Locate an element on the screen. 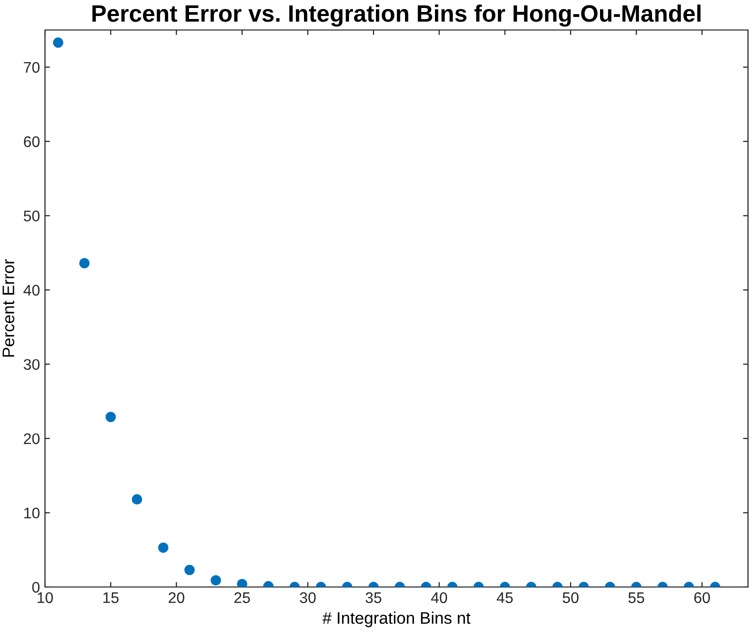 The image size is (754, 636). y-tick-label: 50 is located at coordinates (32, 216).